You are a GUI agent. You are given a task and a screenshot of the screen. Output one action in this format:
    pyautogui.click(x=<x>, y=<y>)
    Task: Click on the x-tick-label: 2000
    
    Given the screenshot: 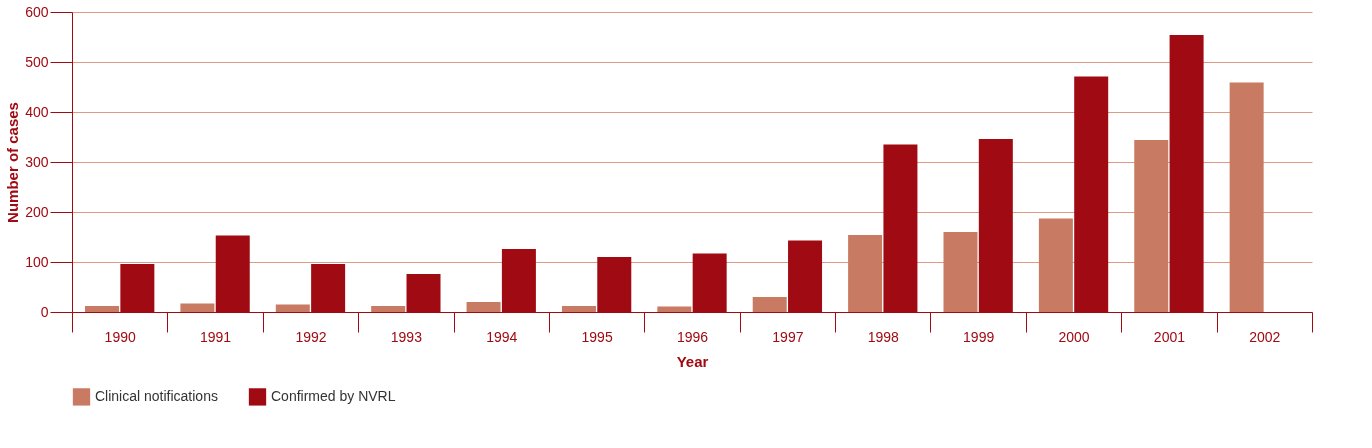 What is the action you would take?
    pyautogui.click(x=1074, y=336)
    